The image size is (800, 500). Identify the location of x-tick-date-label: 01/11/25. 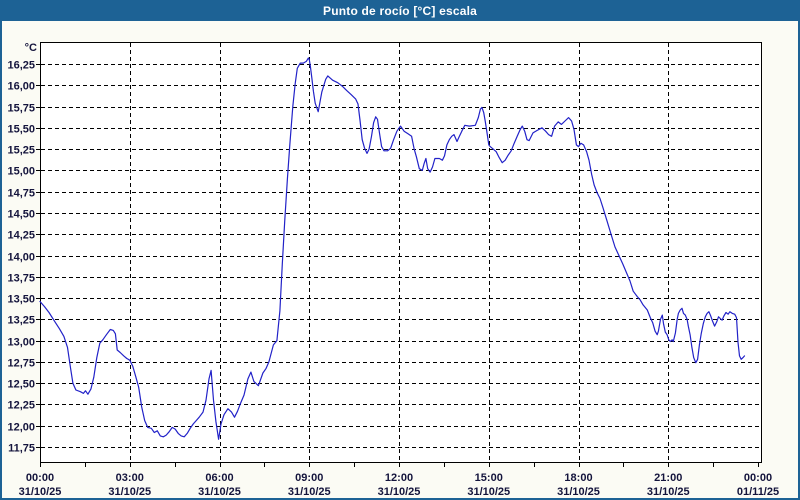
(758, 492).